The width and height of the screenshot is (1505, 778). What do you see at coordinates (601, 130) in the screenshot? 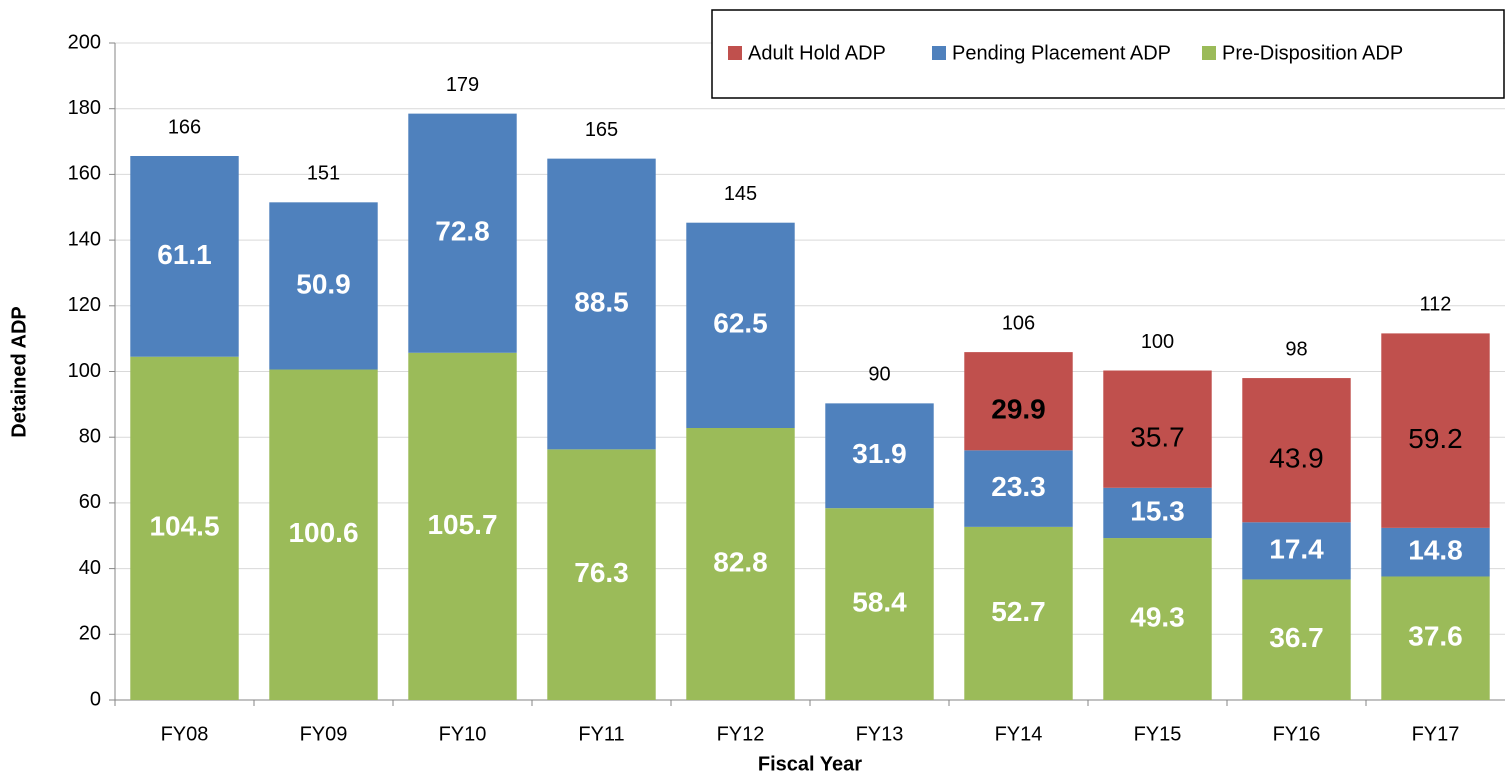
I see `total-label: 165` at bounding box center [601, 130].